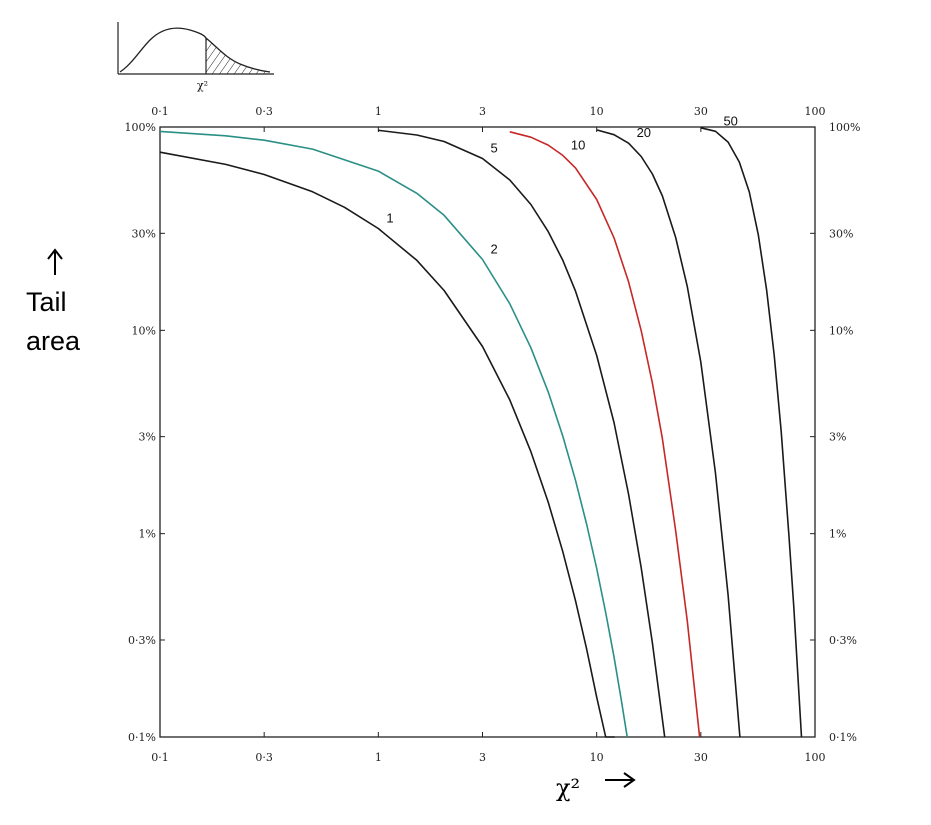 Image resolution: width=931 pixels, height=825 pixels. Describe the element at coordinates (389, 217) in the screenshot. I see `series-label-df-1: 1` at that location.